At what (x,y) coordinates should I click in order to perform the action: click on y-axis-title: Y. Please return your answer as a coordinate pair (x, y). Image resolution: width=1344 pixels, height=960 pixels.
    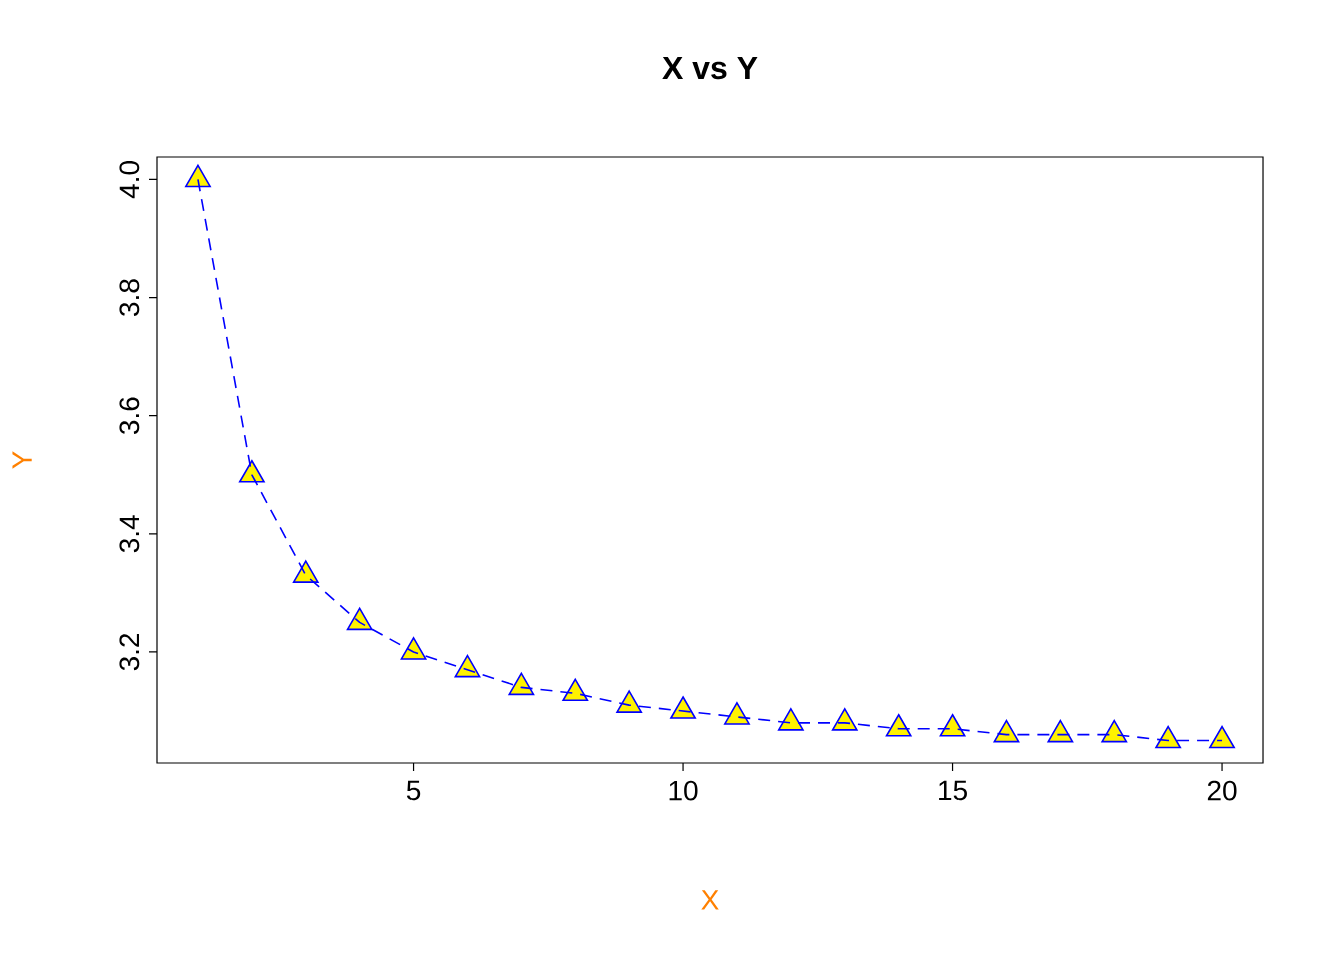
    Looking at the image, I should click on (22, 460).